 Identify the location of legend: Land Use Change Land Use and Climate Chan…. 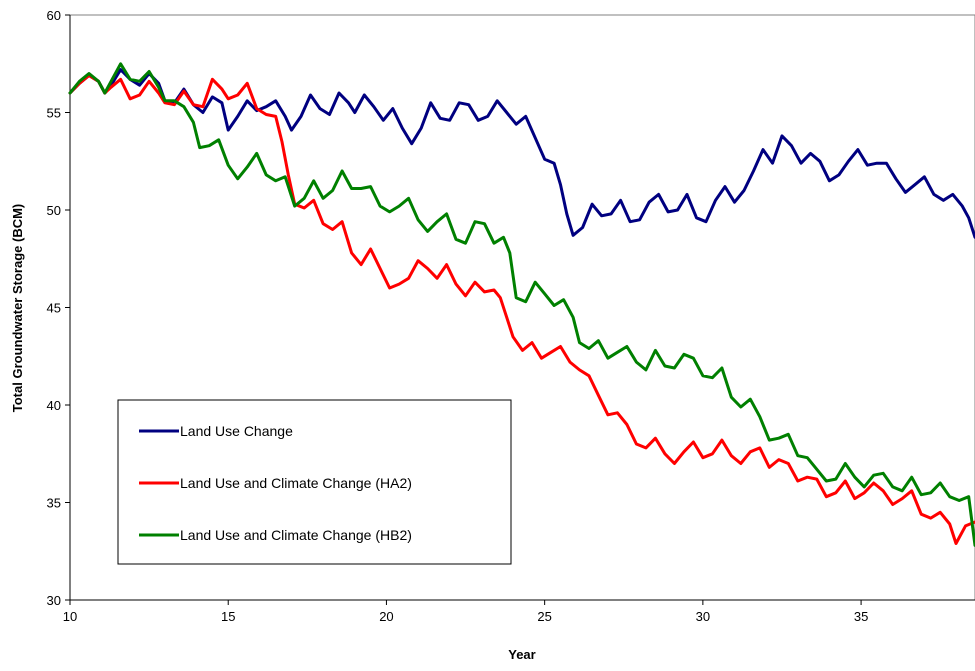
(314, 482).